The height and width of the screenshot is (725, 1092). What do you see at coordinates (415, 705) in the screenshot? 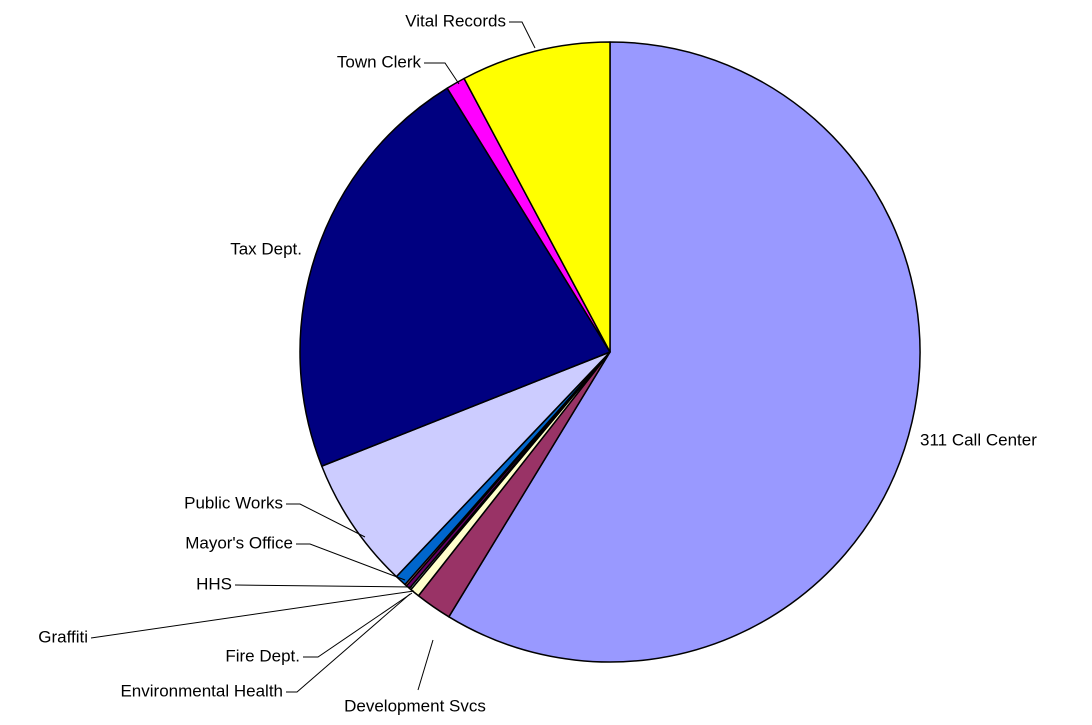
I see `slice-label: Development Svcs` at bounding box center [415, 705].